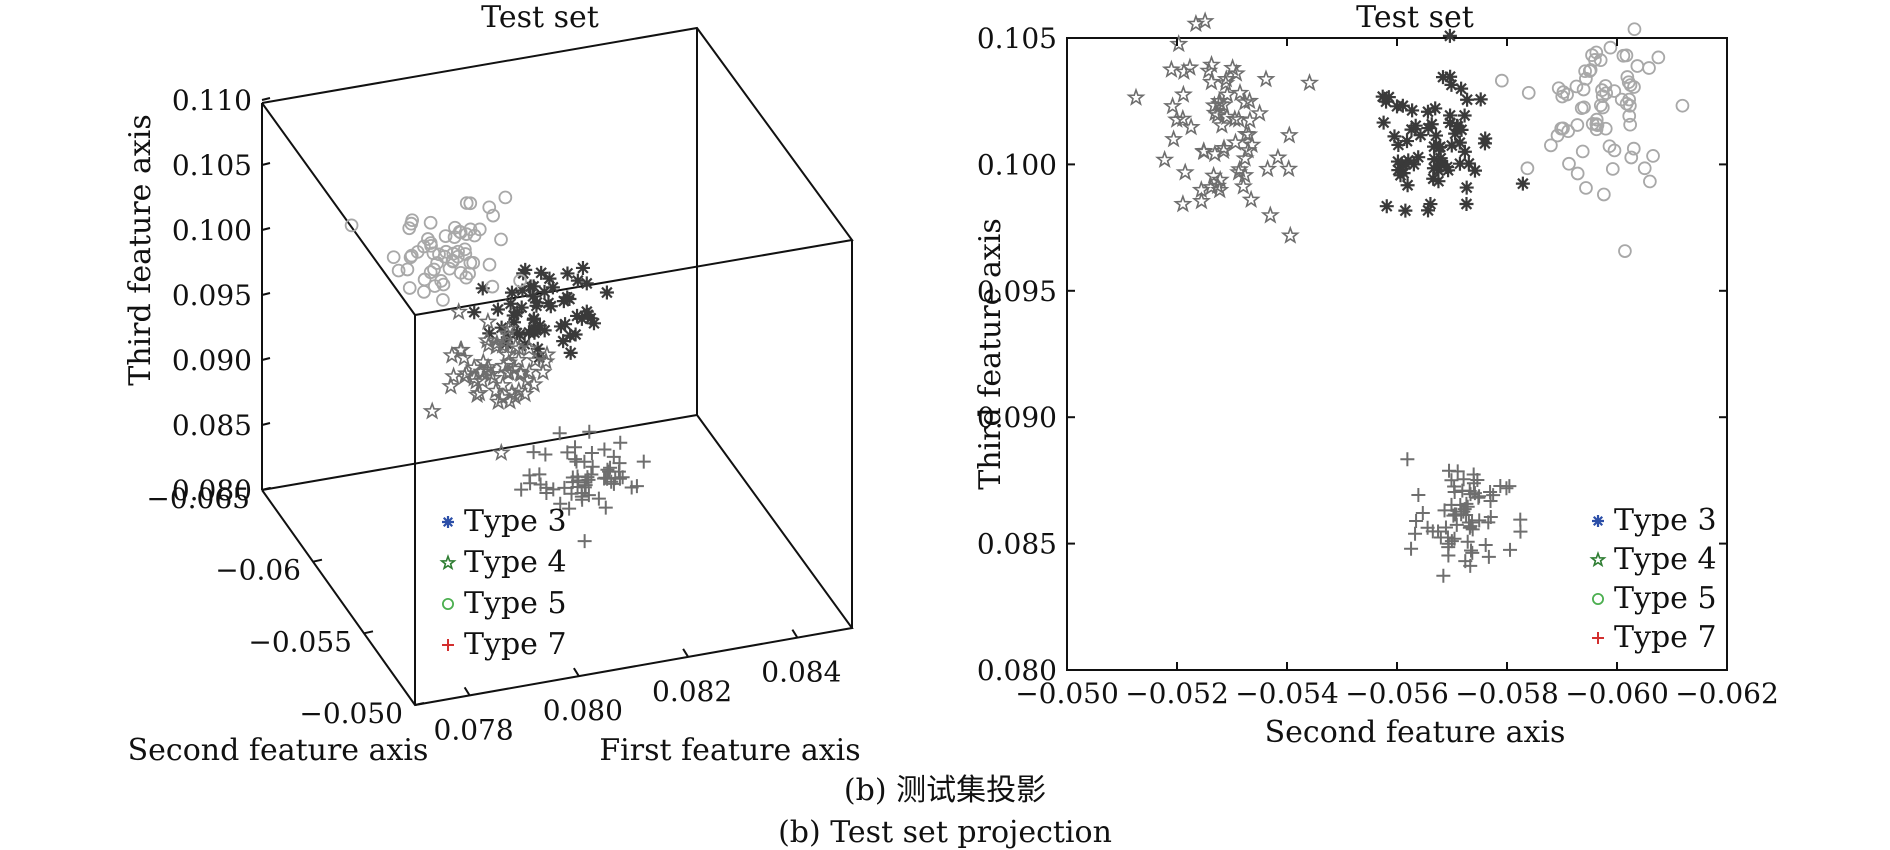 This screenshot has width=1890, height=850. I want to click on legend-item-type-4: Type 4, so click(503, 562).